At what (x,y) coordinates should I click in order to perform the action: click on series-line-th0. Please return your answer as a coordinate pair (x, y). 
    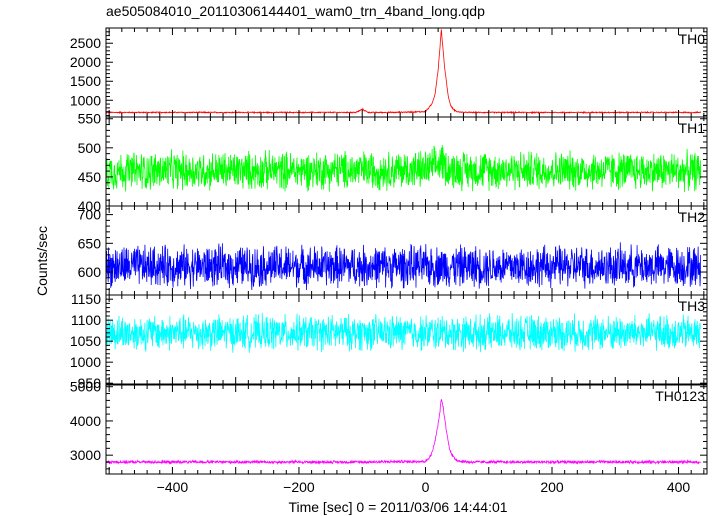
    Looking at the image, I should click on (404, 72).